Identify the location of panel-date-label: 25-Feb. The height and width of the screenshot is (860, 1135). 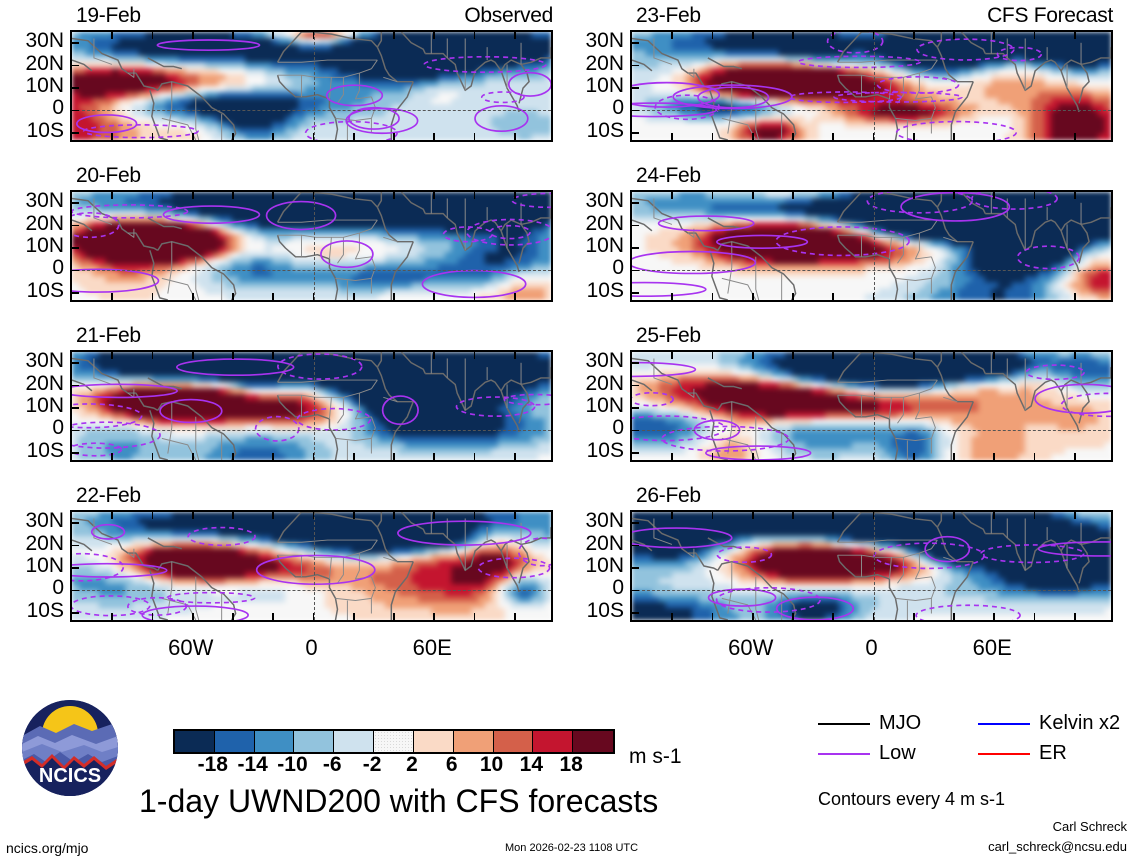
(668, 335).